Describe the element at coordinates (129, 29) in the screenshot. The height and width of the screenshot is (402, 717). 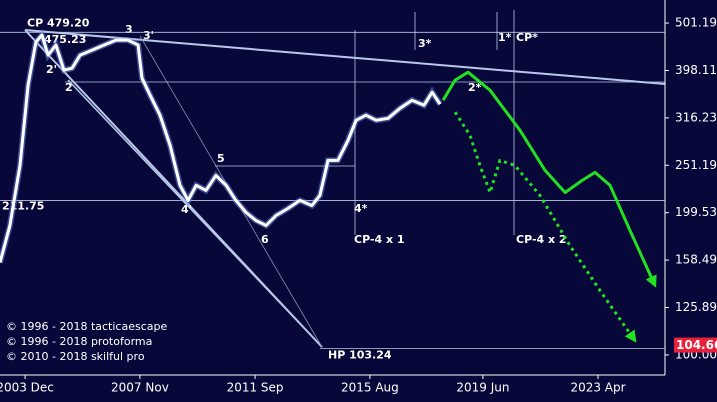
I see `annotation: 3` at that location.